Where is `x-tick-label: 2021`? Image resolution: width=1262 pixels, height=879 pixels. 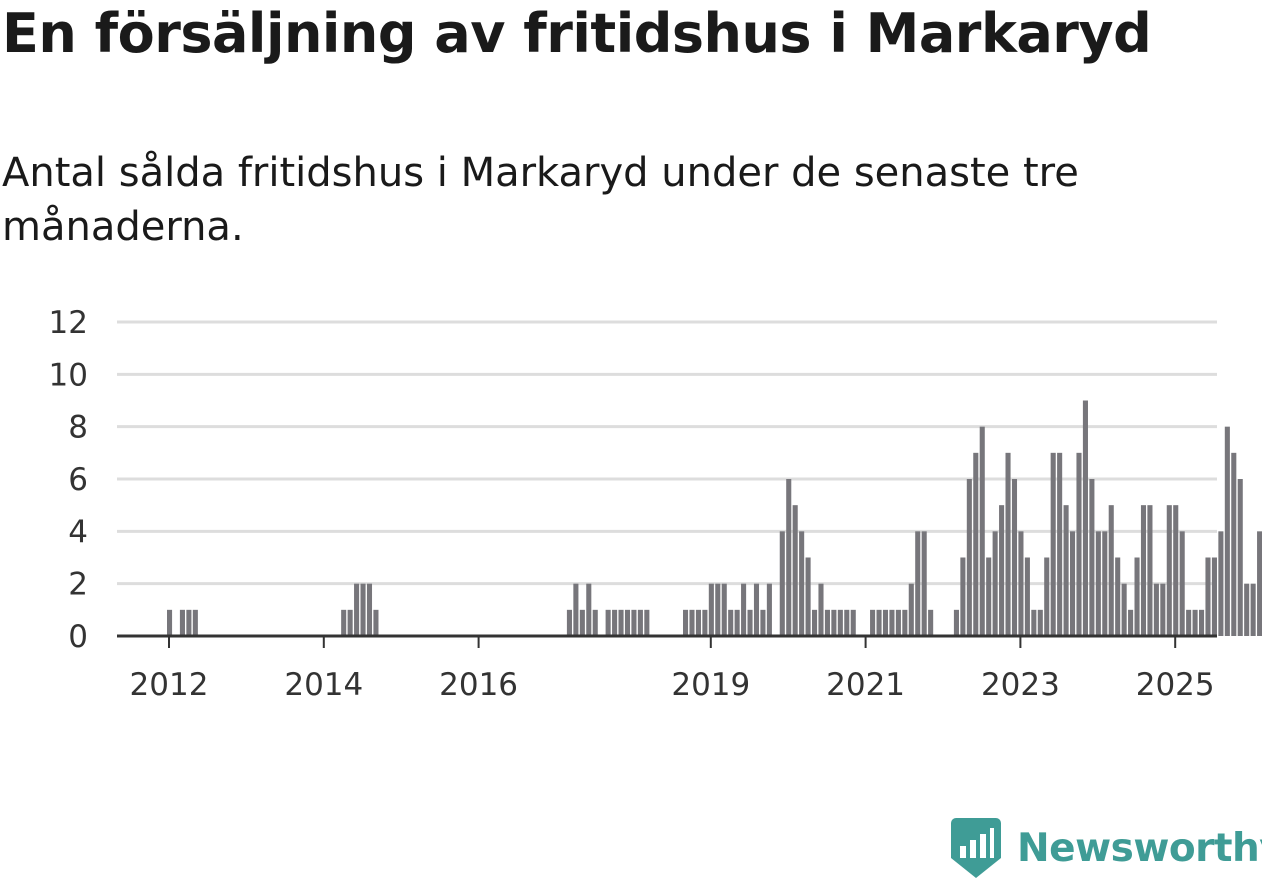
x-tick-label: 2021 is located at coordinates (865, 685).